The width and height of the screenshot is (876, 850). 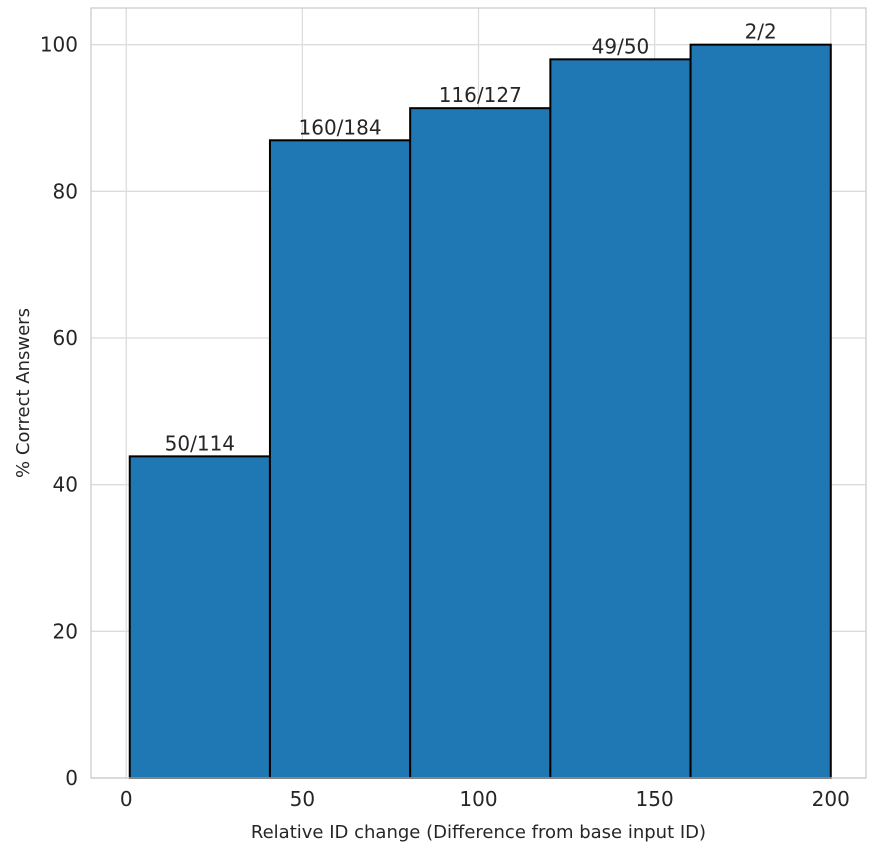 I want to click on bar-count-label: 116/127, so click(x=480, y=95).